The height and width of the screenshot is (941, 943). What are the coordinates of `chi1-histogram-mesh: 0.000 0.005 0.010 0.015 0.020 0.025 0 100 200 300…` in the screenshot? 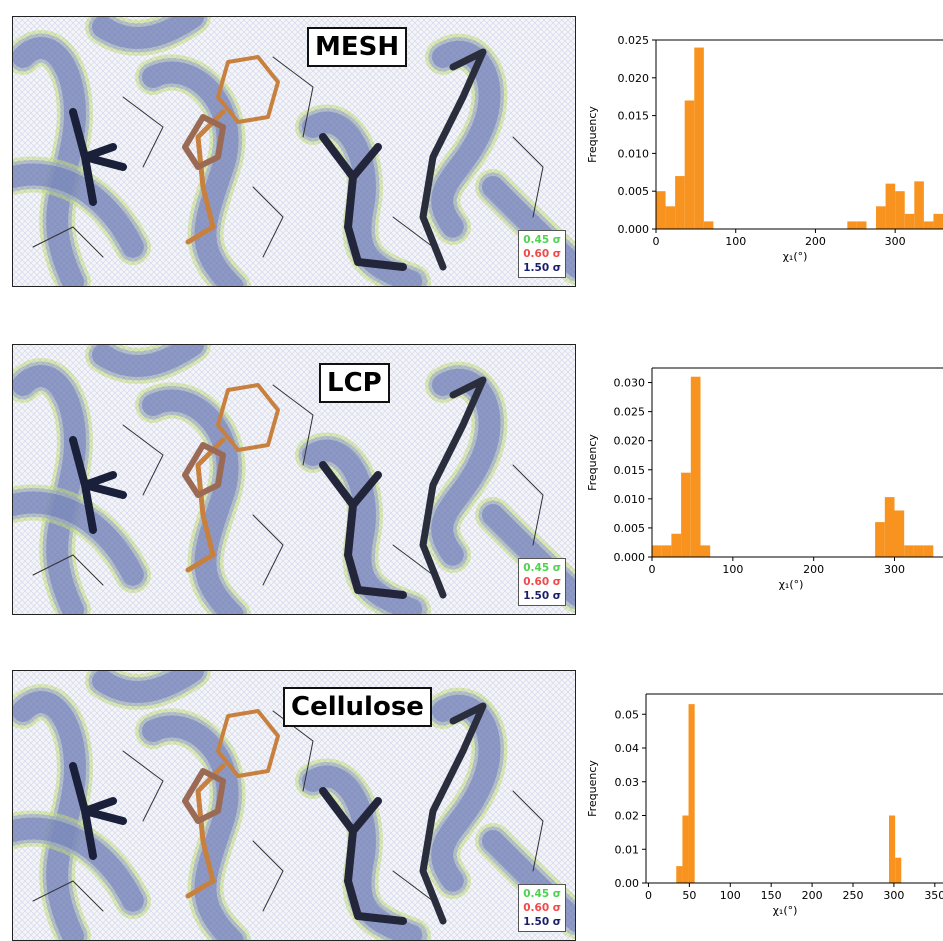 It's located at (764, 148).